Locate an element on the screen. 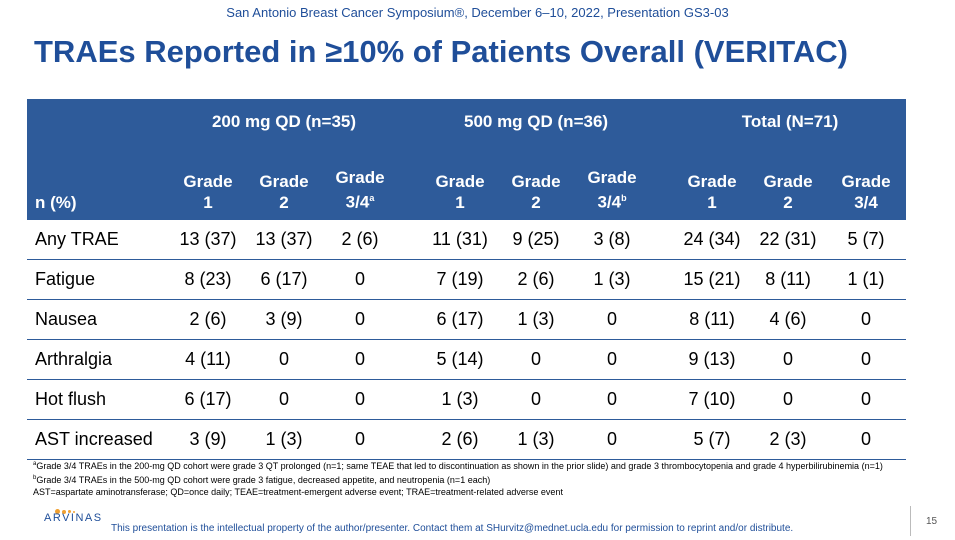  row-header-n-percent: n (%) is located at coordinates (98, 182).